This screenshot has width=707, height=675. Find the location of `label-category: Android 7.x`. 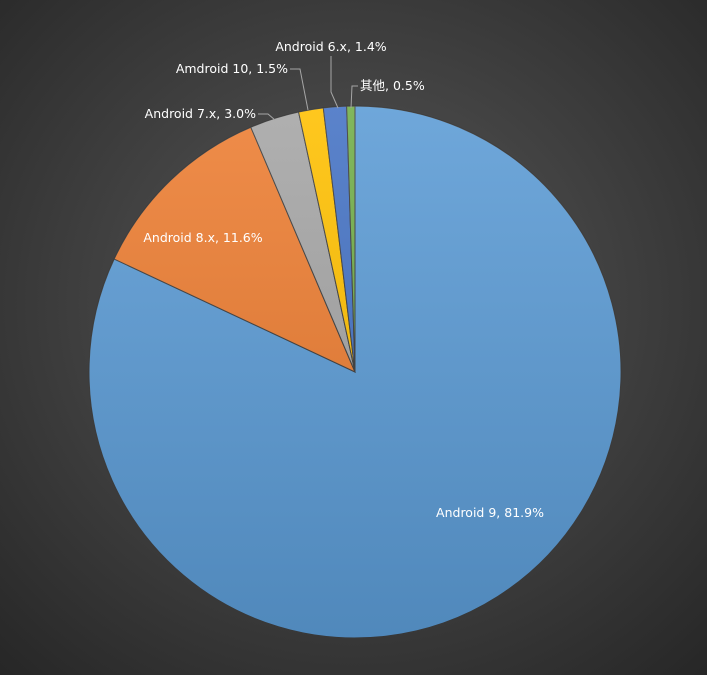

label-category: Android 7.x is located at coordinates (181, 113).